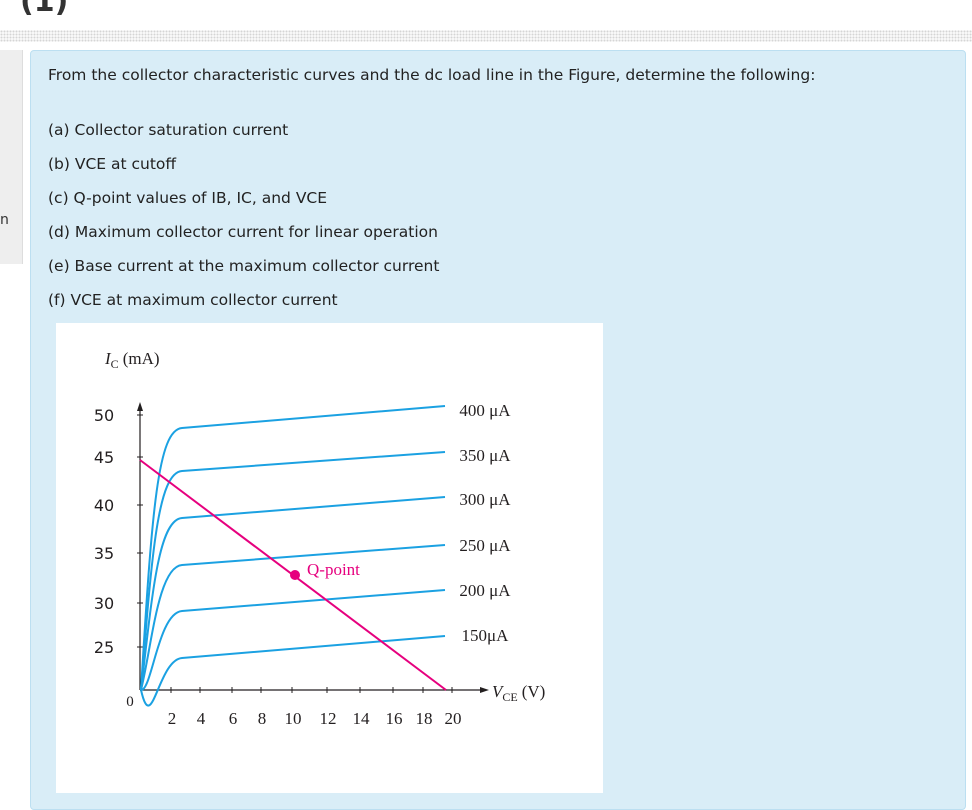 This screenshot has width=972, height=810. What do you see at coordinates (486, 8) in the screenshot?
I see `page-heading: (1)` at bounding box center [486, 8].